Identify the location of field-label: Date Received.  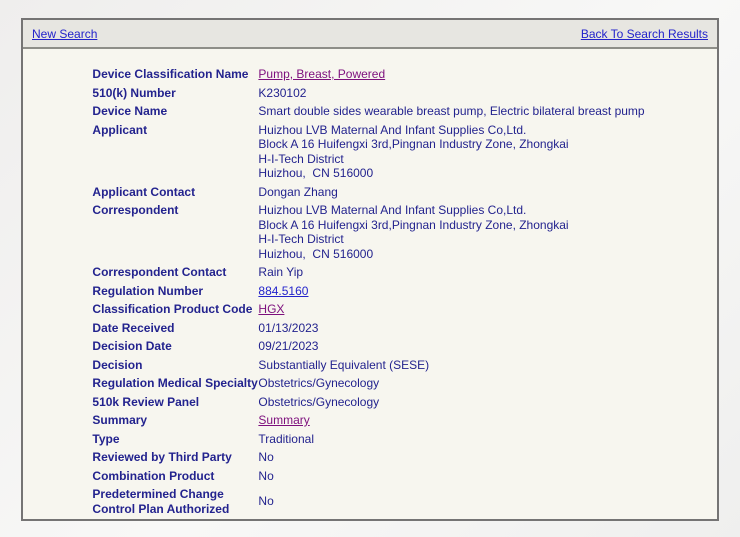
(133, 327).